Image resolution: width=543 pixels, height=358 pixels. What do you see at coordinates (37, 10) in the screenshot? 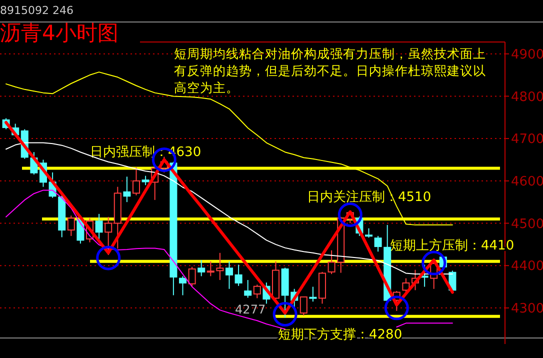
I see `text: 8915092 246` at bounding box center [37, 10].